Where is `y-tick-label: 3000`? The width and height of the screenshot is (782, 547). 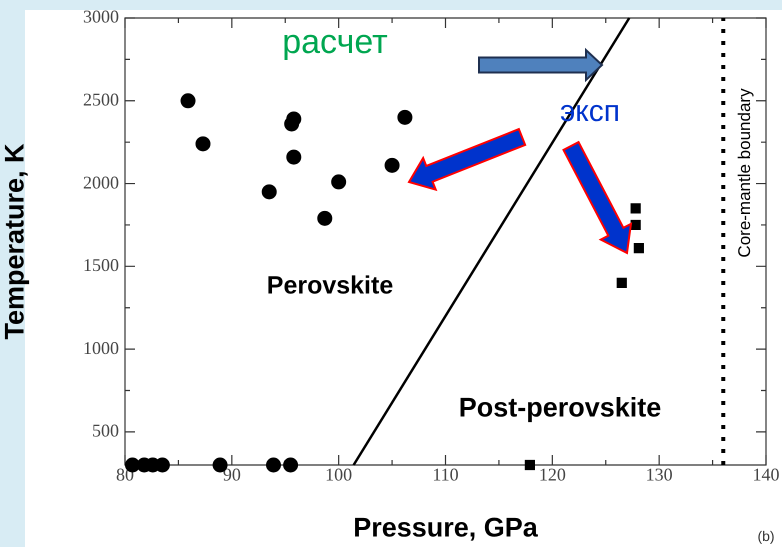
y-tick-label: 3000 is located at coordinates (101, 16).